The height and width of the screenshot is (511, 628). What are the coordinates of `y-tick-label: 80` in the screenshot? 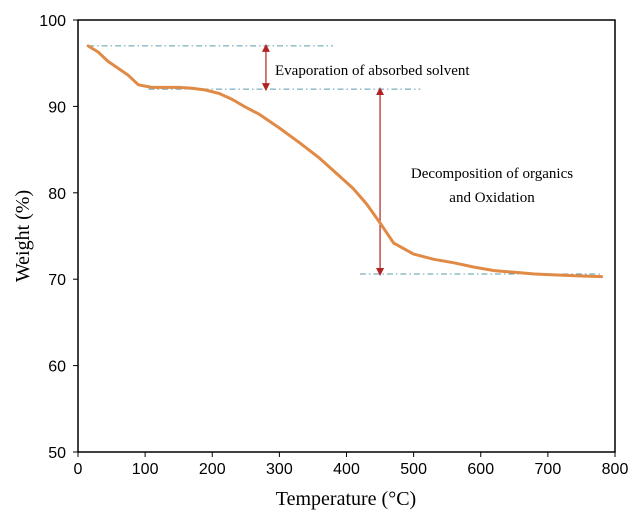 It's located at (57, 194).